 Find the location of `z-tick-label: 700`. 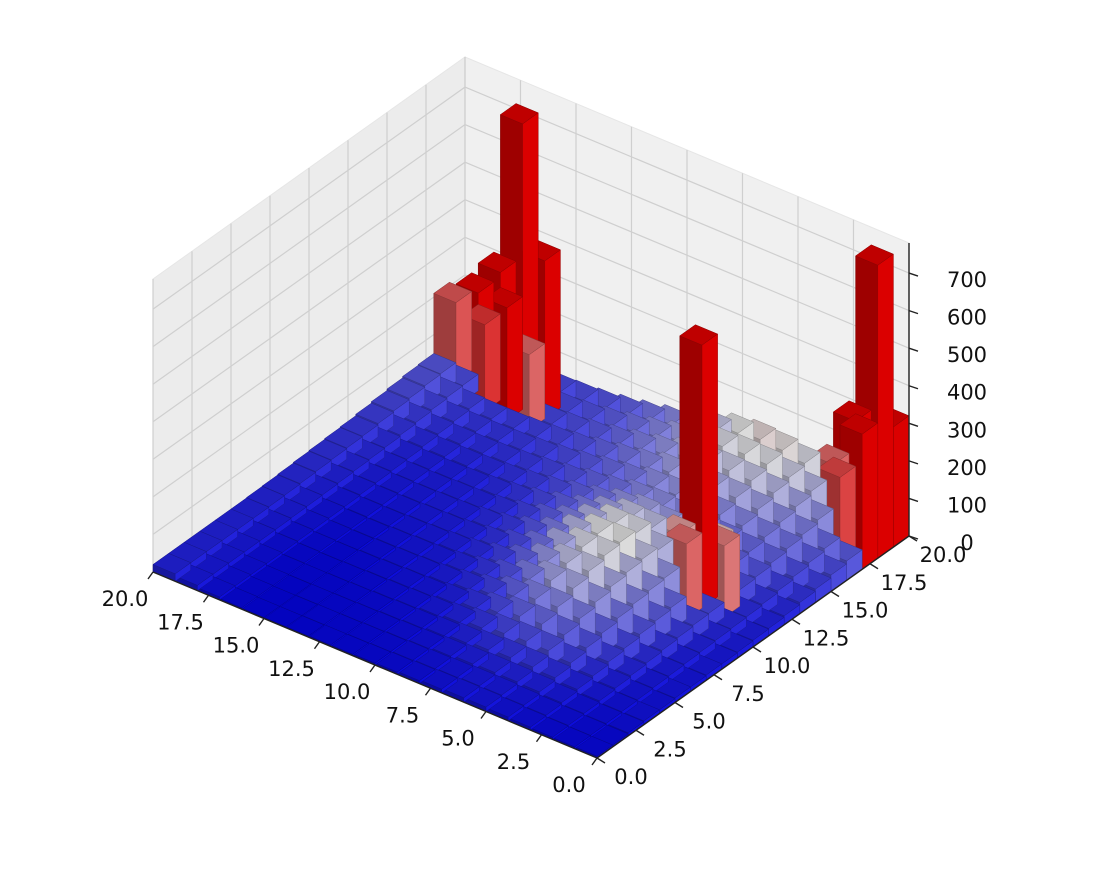

z-tick-label: 700 is located at coordinates (967, 280).